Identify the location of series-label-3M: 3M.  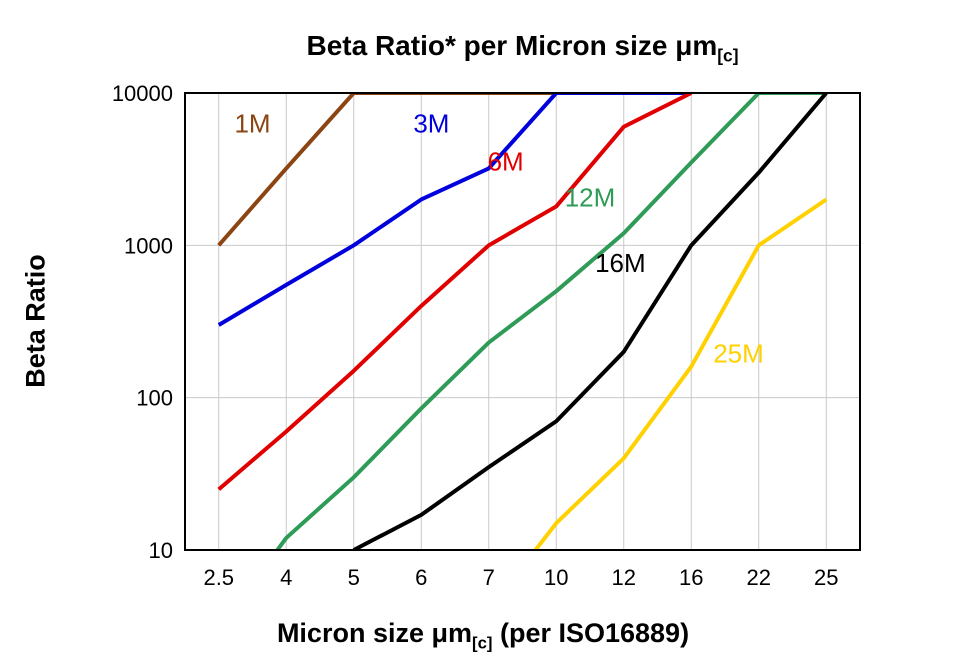
(431, 124).